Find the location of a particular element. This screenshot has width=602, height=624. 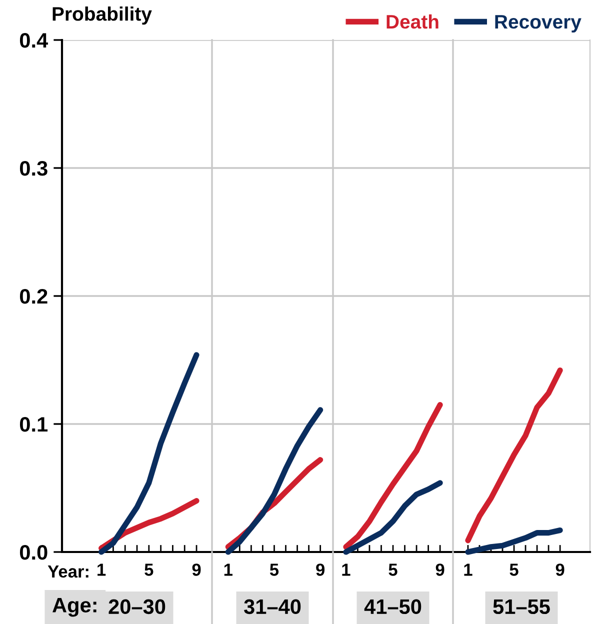

y-tick-label: 0.0 is located at coordinates (34, 552).